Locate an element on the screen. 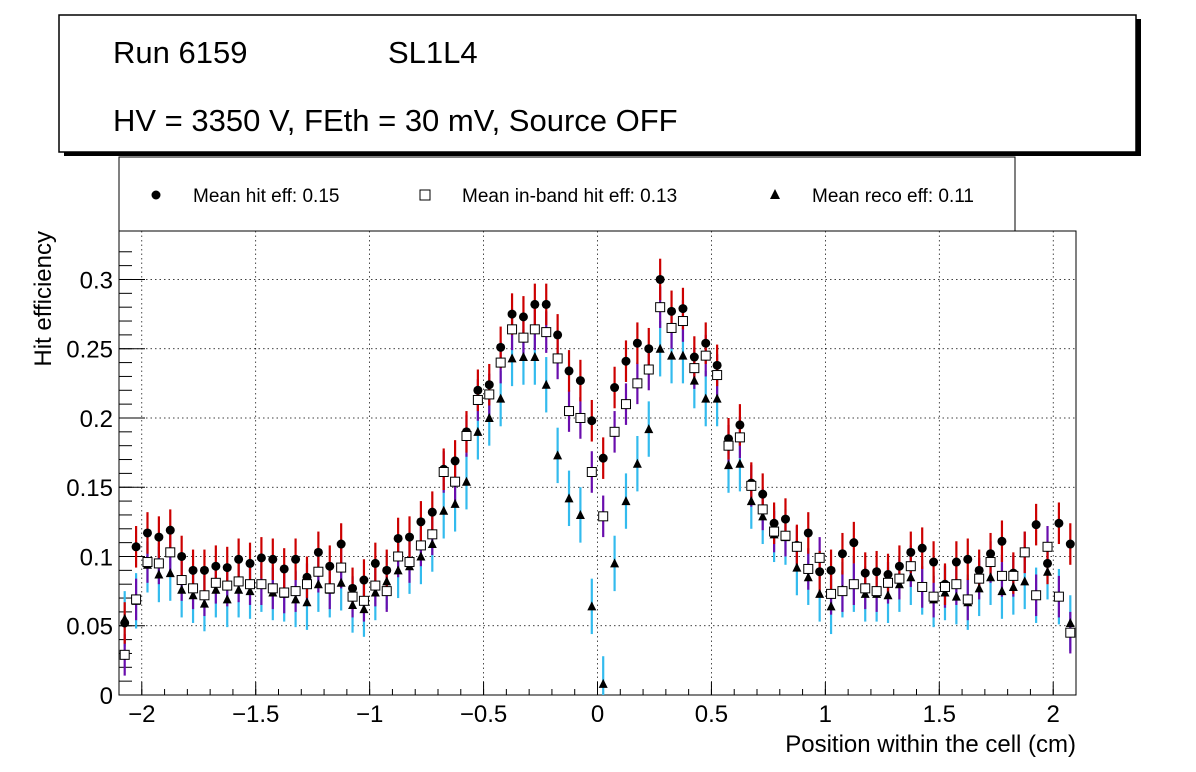 This screenshot has height=772, width=1196. legend-hit-marker is located at coordinates (156, 195).